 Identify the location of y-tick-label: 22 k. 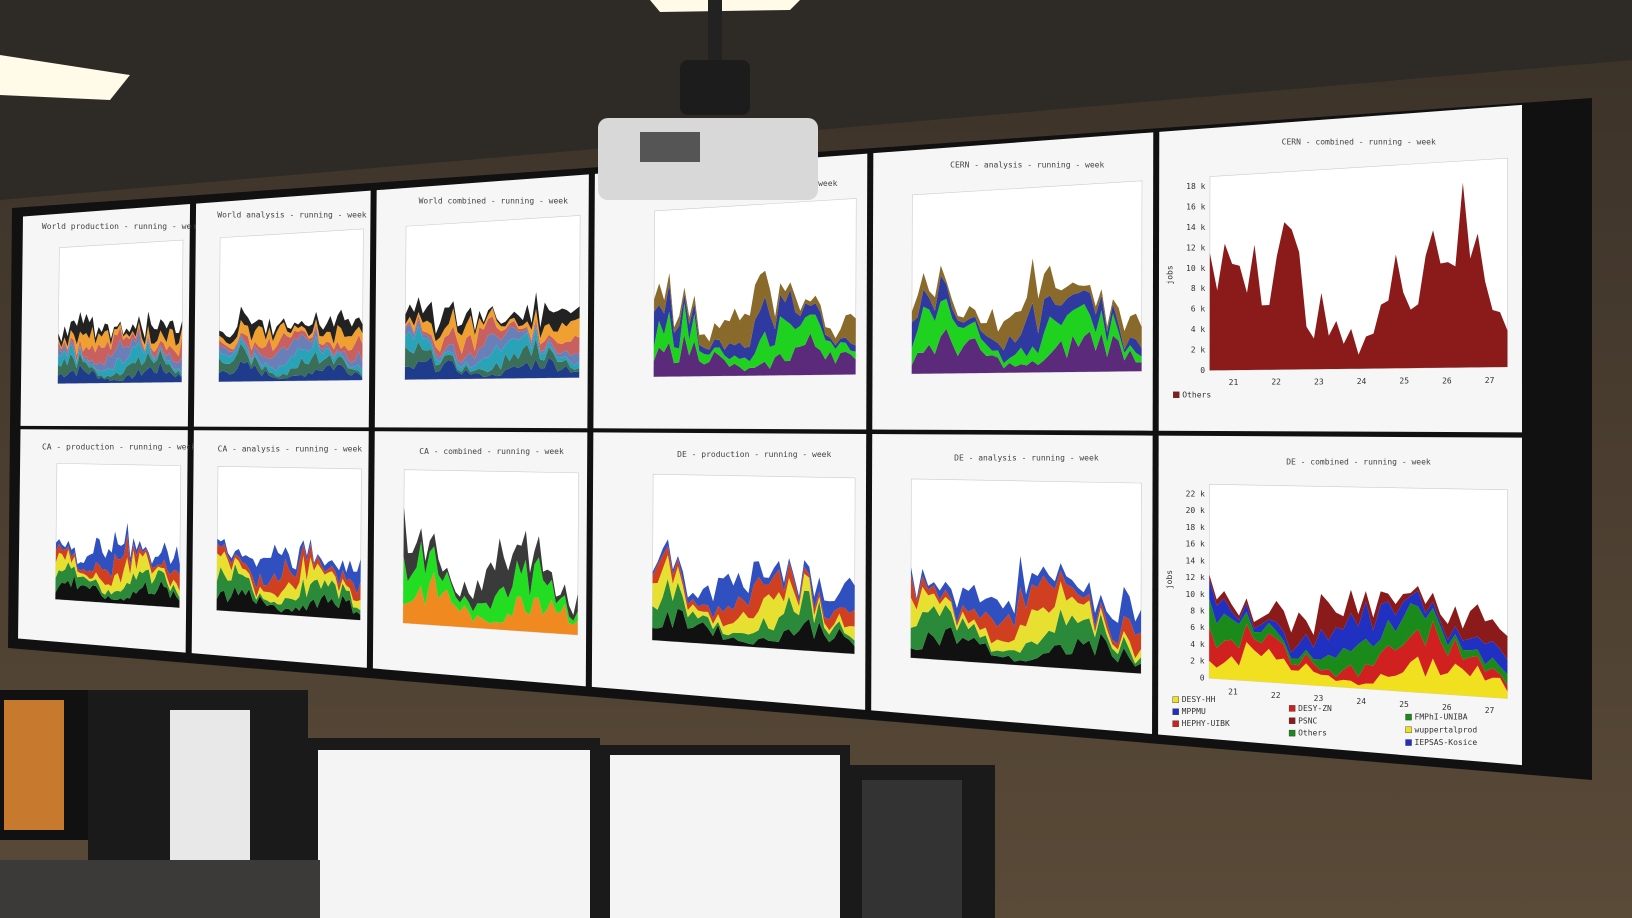
(1195, 493).